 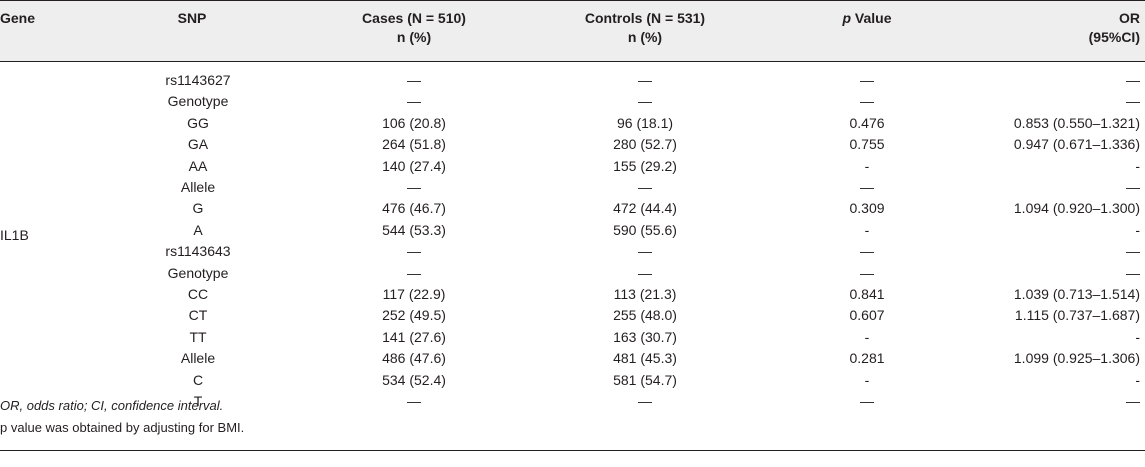 I want to click on header-cases: Cases (N = 510) n (%), so click(x=414, y=27).